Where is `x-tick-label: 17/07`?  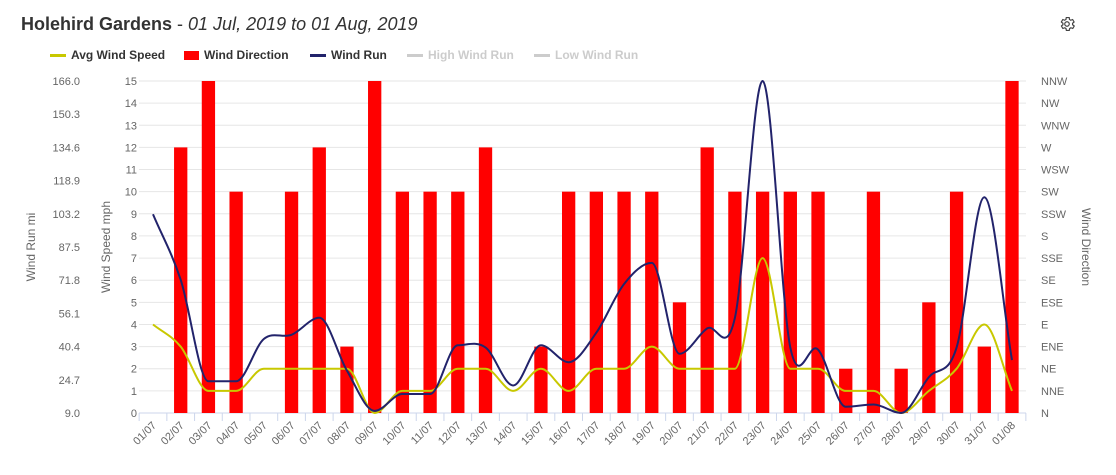 x-tick-label: 17/07 is located at coordinates (589, 434).